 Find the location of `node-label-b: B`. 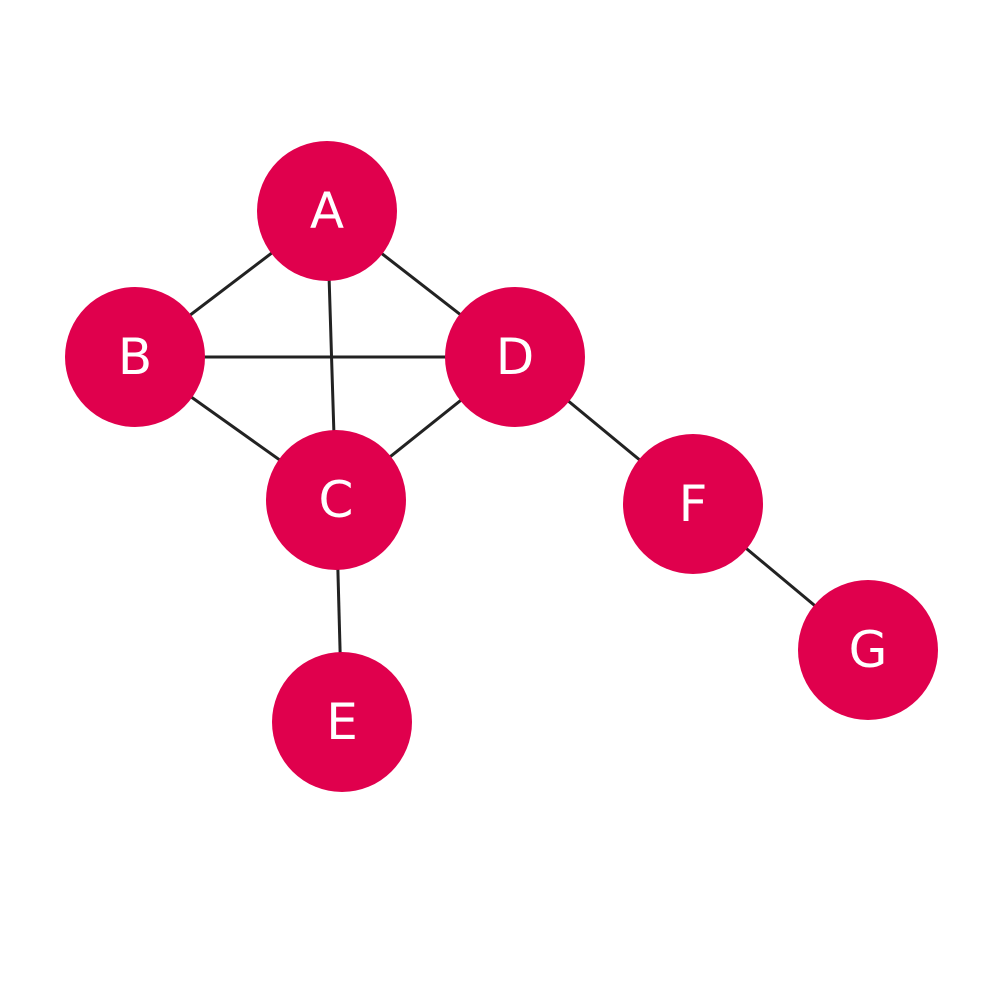

node-label-b: B is located at coordinates (135, 357).